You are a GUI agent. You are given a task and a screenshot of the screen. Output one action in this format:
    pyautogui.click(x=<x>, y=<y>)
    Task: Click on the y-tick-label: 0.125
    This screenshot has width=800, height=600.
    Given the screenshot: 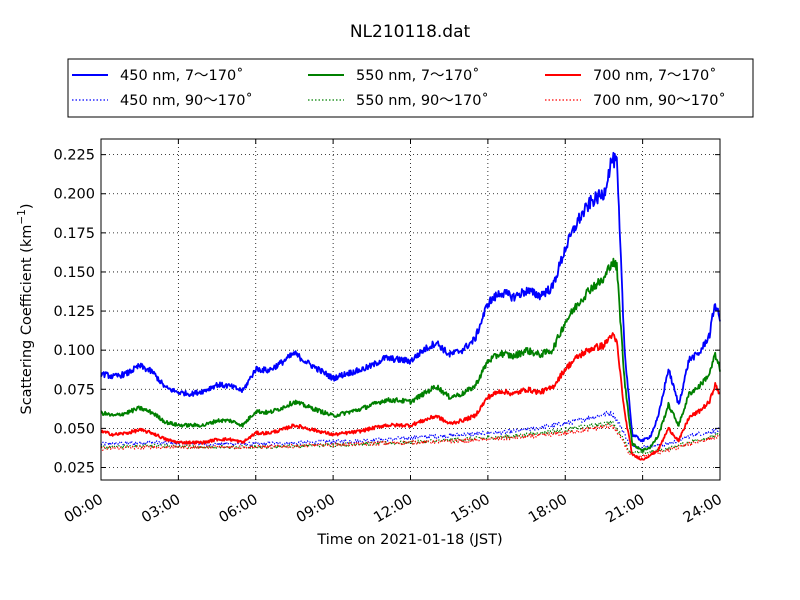 What is the action you would take?
    pyautogui.click(x=74, y=312)
    